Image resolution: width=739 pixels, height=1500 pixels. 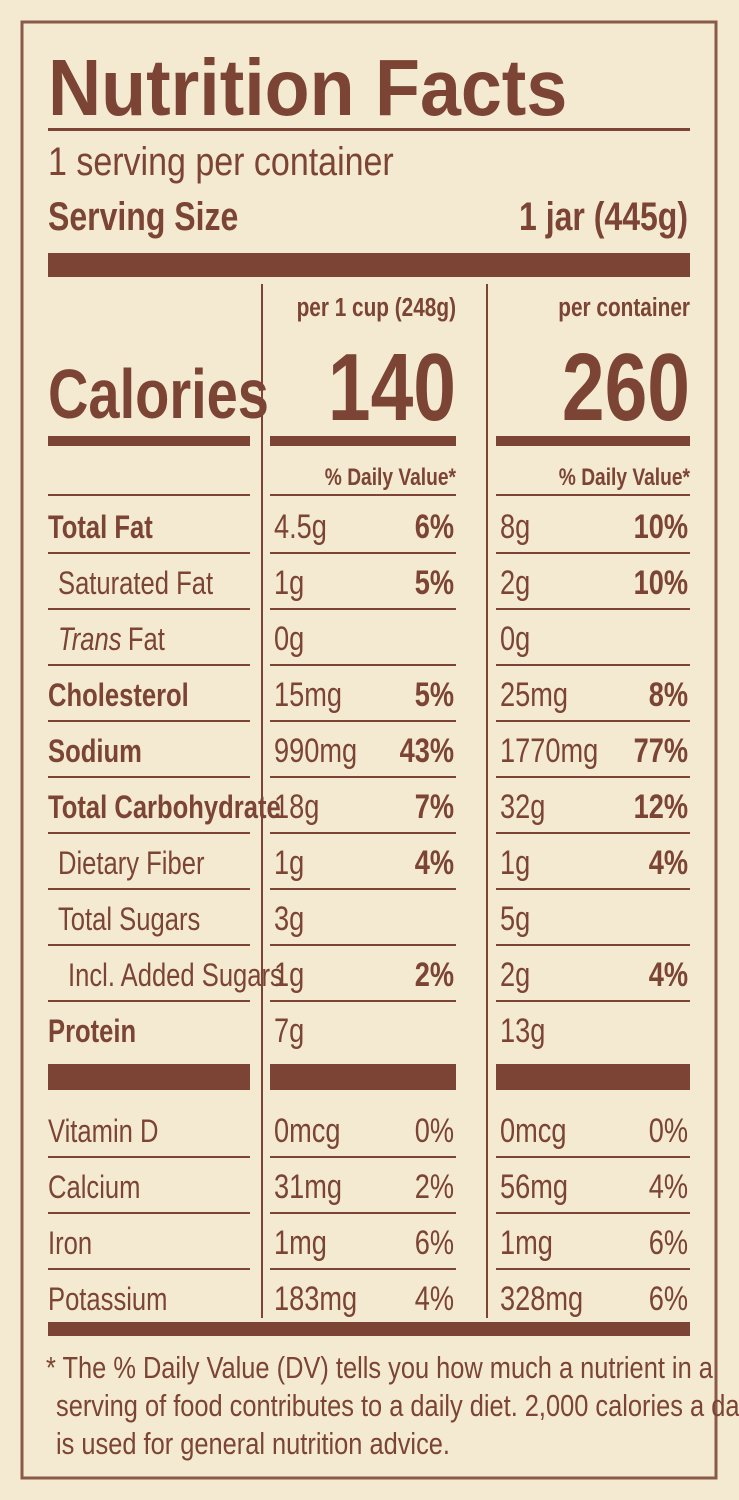 What do you see at coordinates (427, 750) in the screenshot?
I see `daily-value: 43%` at bounding box center [427, 750].